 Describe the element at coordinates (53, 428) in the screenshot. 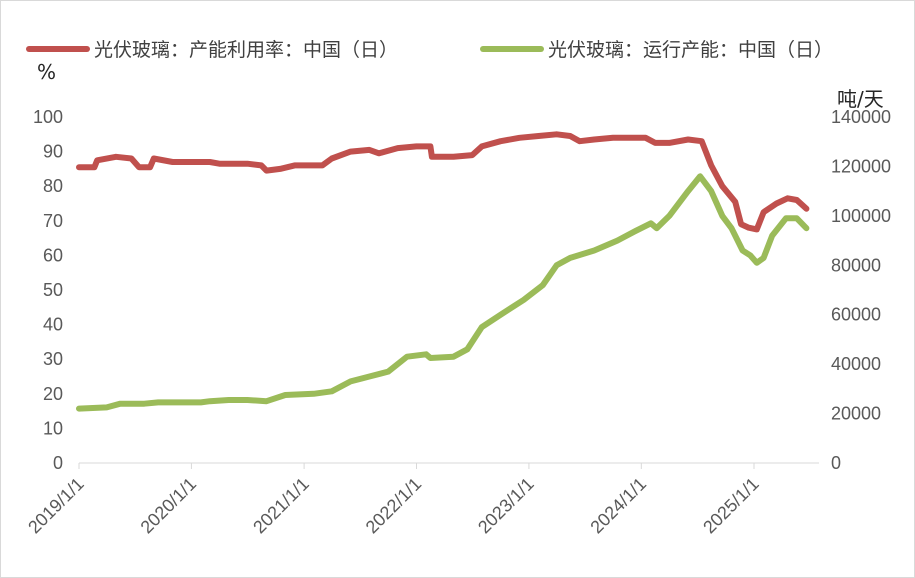

I see `left-tick-label: 10` at that location.